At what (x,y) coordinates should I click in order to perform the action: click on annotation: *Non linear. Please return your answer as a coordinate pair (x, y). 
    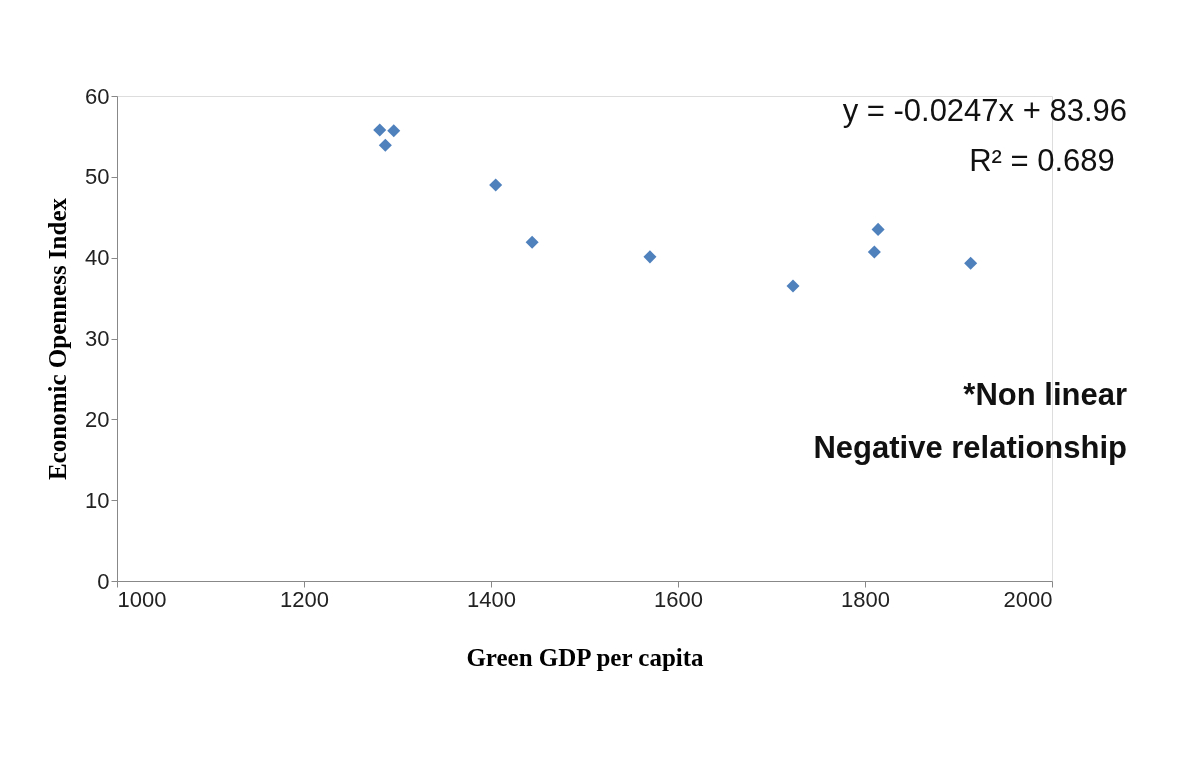
    Looking at the image, I should click on (1045, 394).